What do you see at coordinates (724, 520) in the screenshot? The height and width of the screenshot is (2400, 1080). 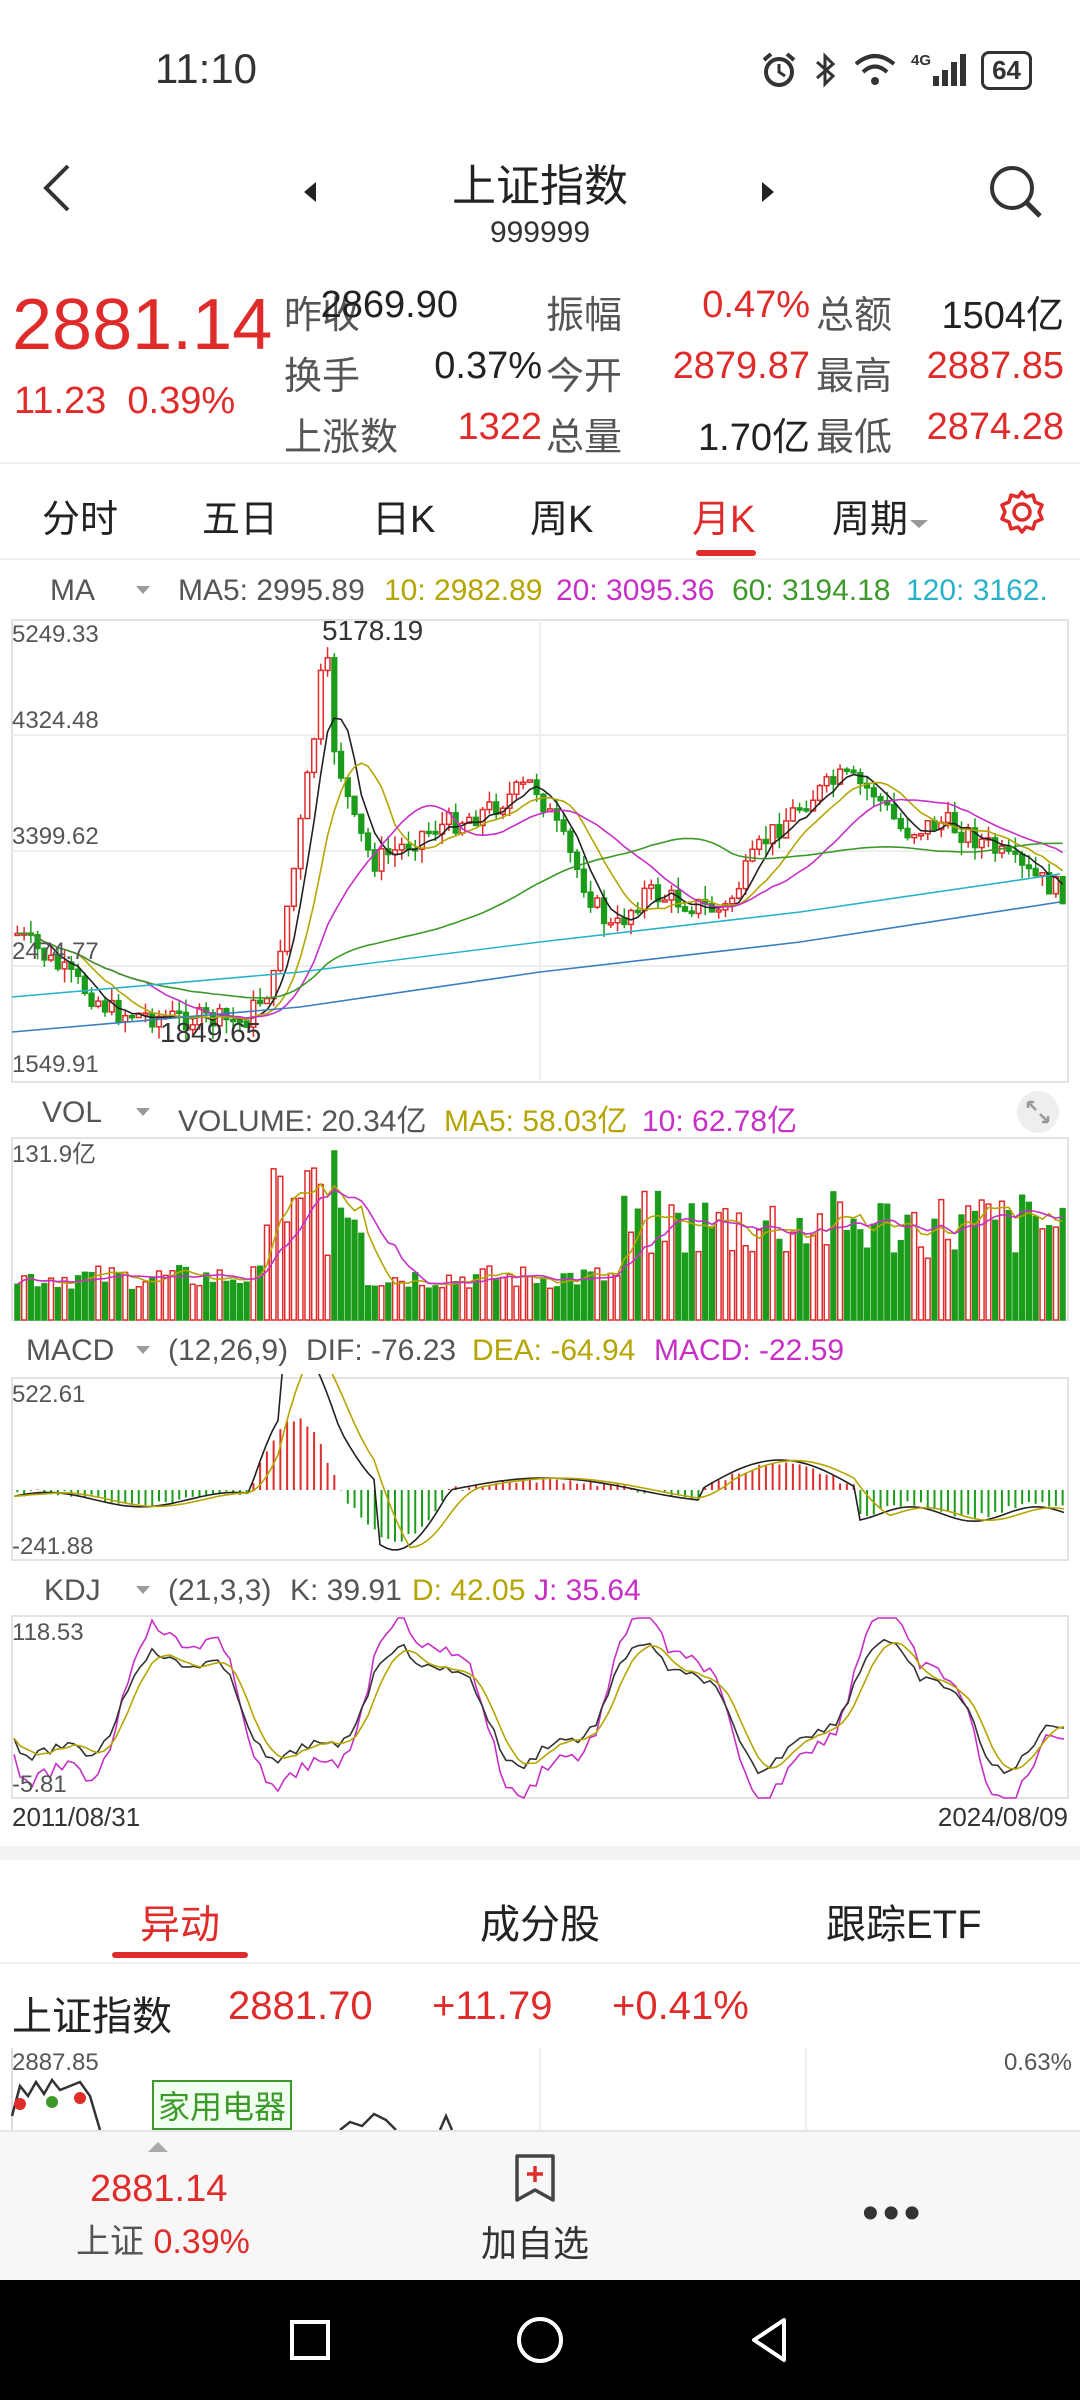 I see `tab-monthly-k: 月K` at bounding box center [724, 520].